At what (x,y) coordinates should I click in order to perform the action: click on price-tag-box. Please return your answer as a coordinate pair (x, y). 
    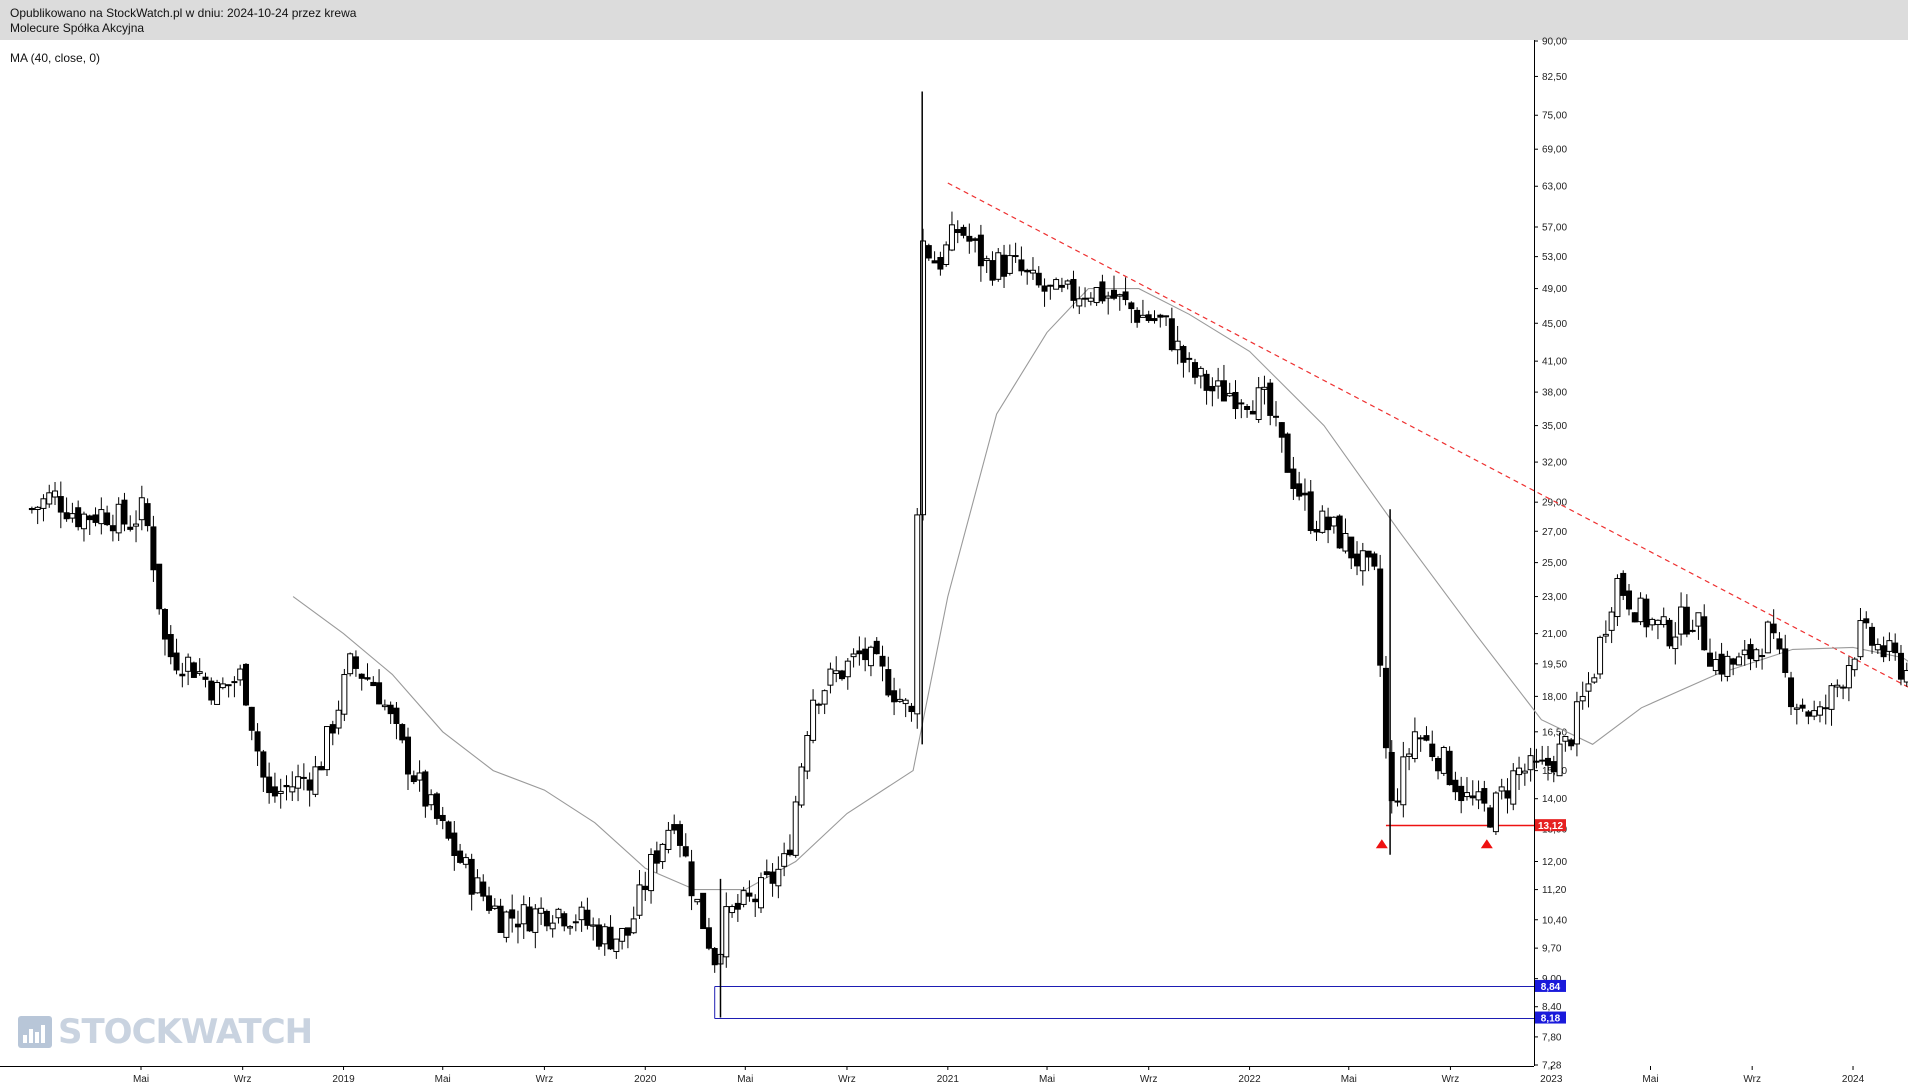
    Looking at the image, I should click on (1550, 1017).